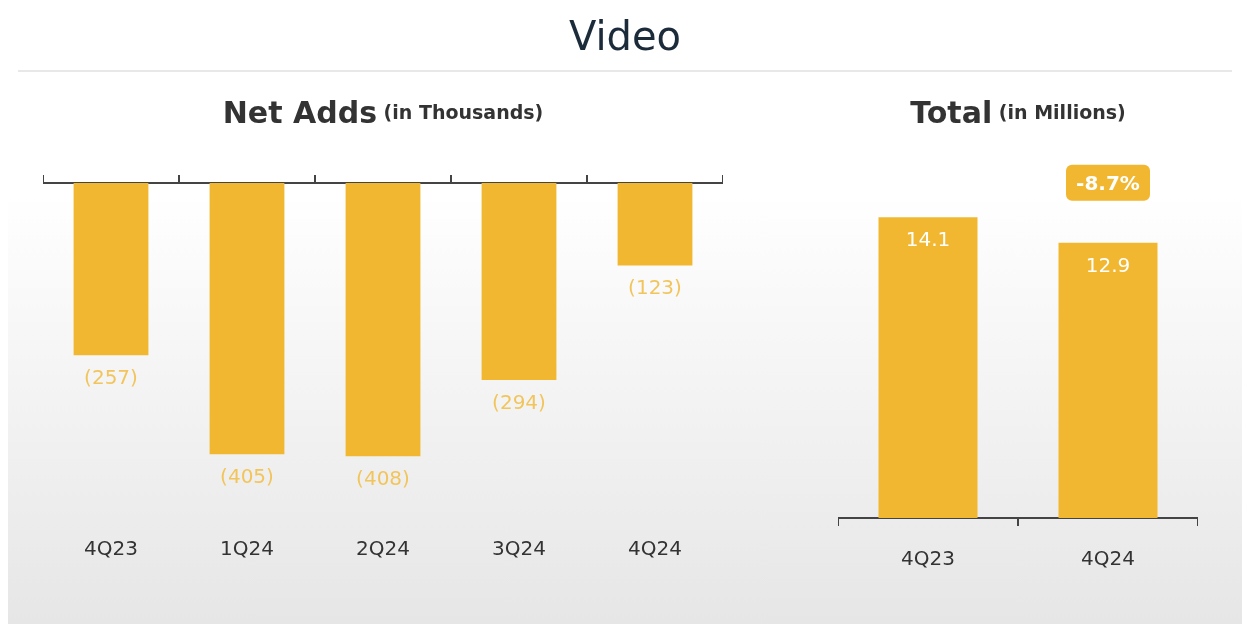 The height and width of the screenshot is (632, 1250). I want to click on chart-title: Net Adds (in Thousands), so click(383, 112).